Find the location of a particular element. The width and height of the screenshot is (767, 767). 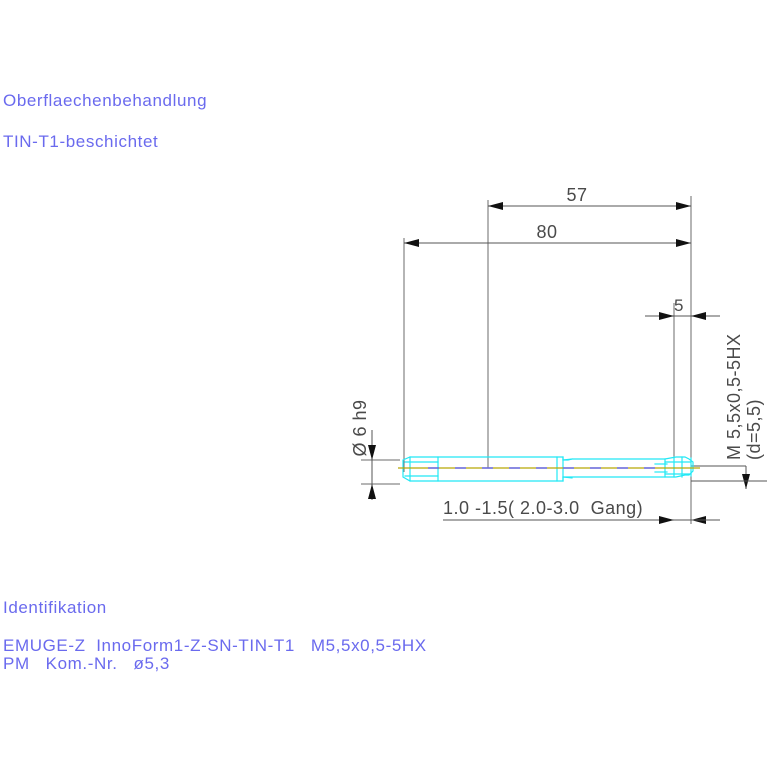

chamfer-lead-note: 1.0 -1.5( 2.0-3.0 Gang) is located at coordinates (543, 508).